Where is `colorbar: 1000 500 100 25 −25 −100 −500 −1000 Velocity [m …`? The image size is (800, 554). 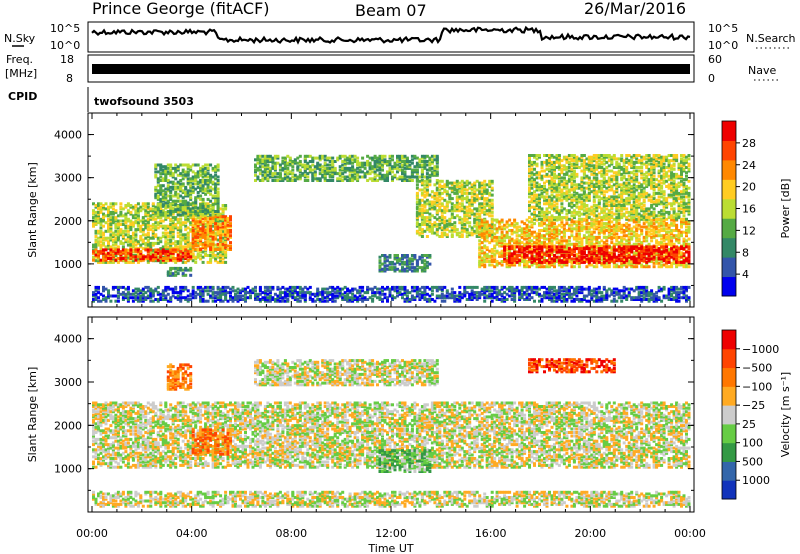 colorbar: 1000 500 100 25 −25 −100 −500 −1000 Velocity [m … is located at coordinates (756, 414).